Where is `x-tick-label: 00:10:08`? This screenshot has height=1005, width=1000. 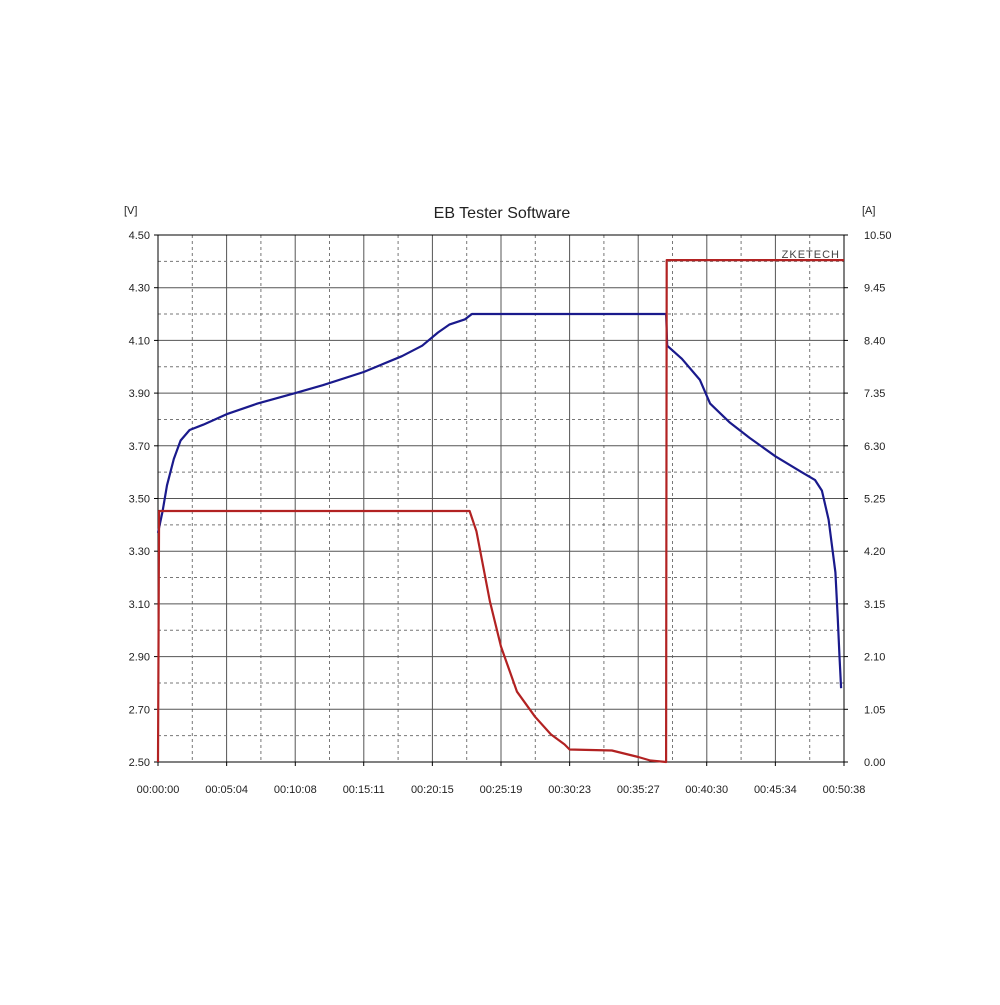 x-tick-label: 00:10:08 is located at coordinates (295, 790).